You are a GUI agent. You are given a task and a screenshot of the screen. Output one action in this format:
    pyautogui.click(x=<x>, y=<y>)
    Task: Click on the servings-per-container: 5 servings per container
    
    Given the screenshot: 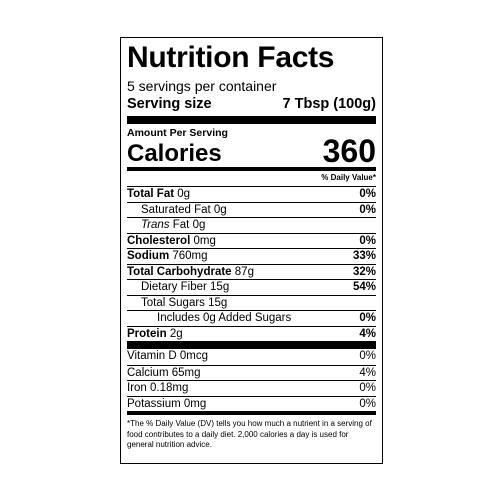 What is the action you would take?
    pyautogui.click(x=202, y=86)
    